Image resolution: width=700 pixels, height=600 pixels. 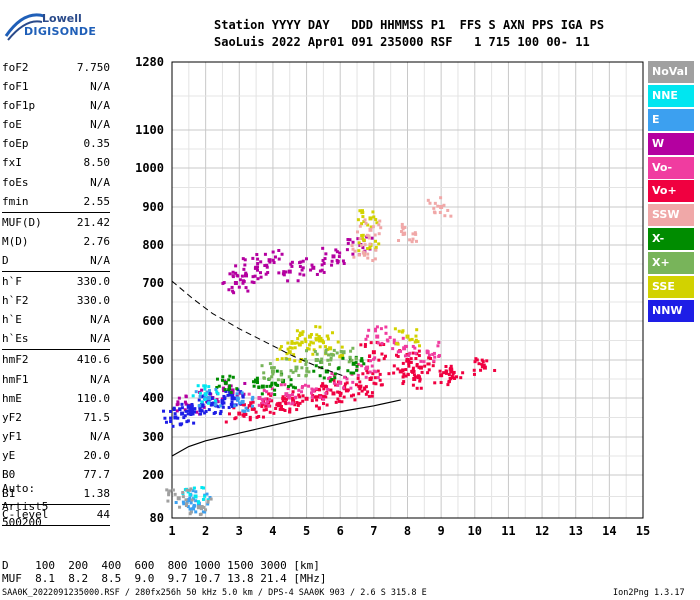 What do you see at coordinates (97, 494) in the screenshot?
I see `param-value: 1.38` at bounding box center [97, 494].